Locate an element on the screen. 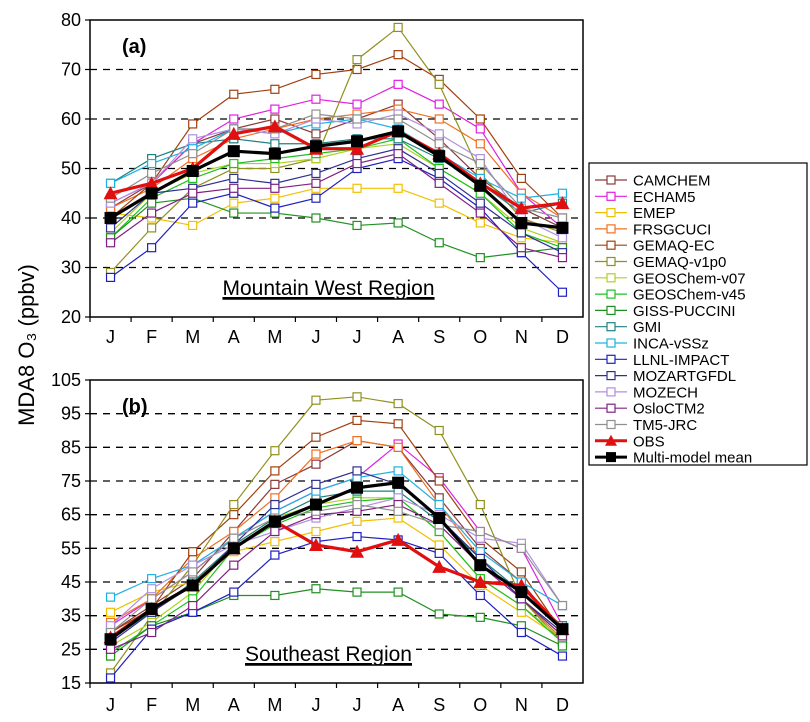 The height and width of the screenshot is (722, 810). y-tick-label: 80 is located at coordinates (71, 20).